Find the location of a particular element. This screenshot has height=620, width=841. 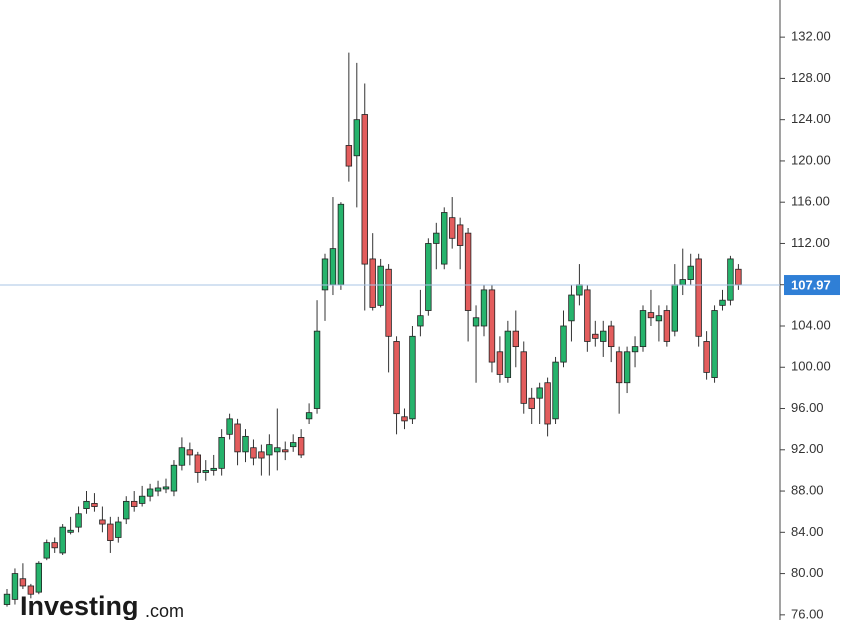

y-tick-label: 88.00 is located at coordinates (807, 489).